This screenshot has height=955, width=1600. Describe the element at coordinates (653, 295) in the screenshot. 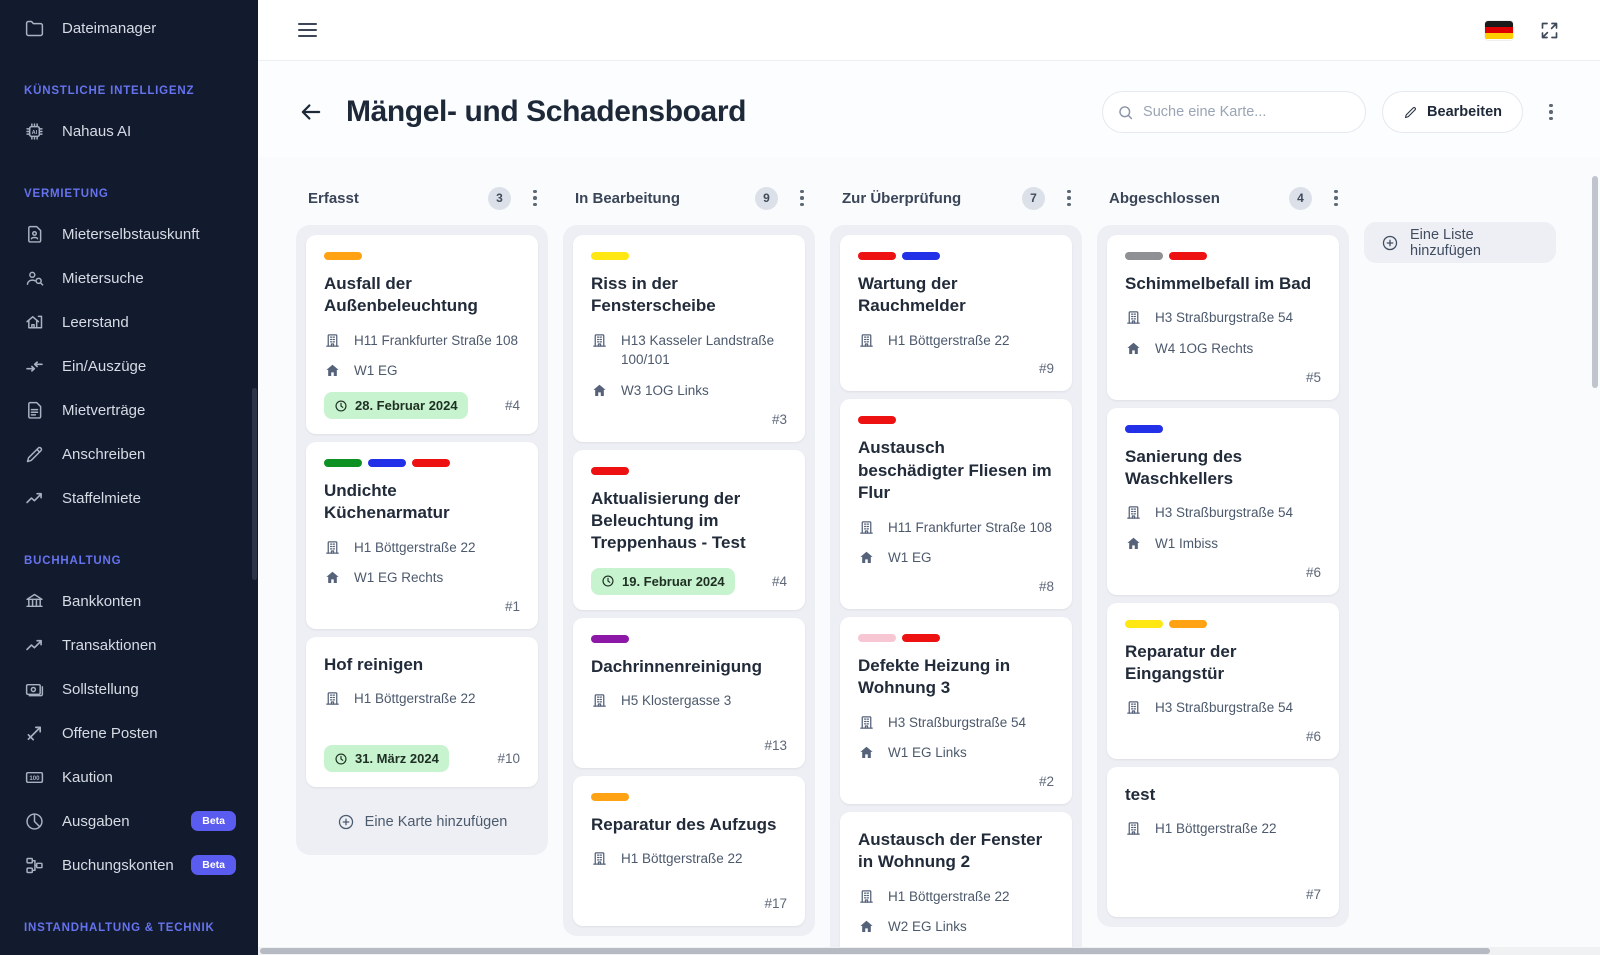

I see `card-title: Riss in der Fensterscheibe` at that location.